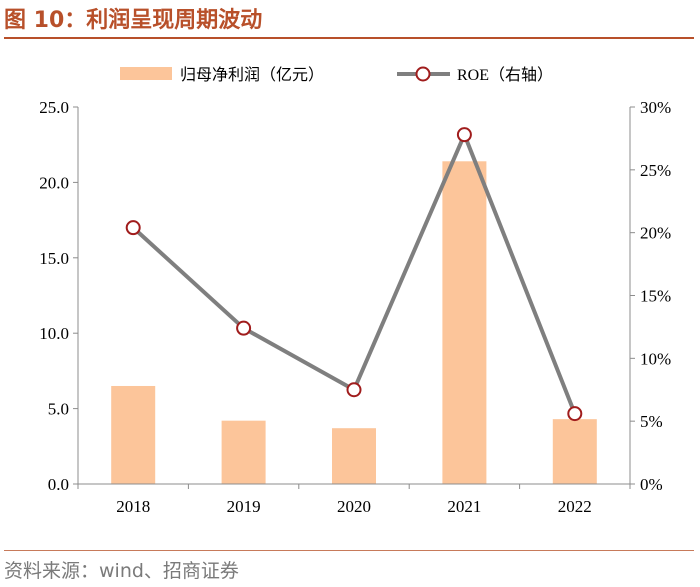 This screenshot has width=700, height=587. Describe the element at coordinates (423, 74) in the screenshot. I see `legend-line-marker` at that location.